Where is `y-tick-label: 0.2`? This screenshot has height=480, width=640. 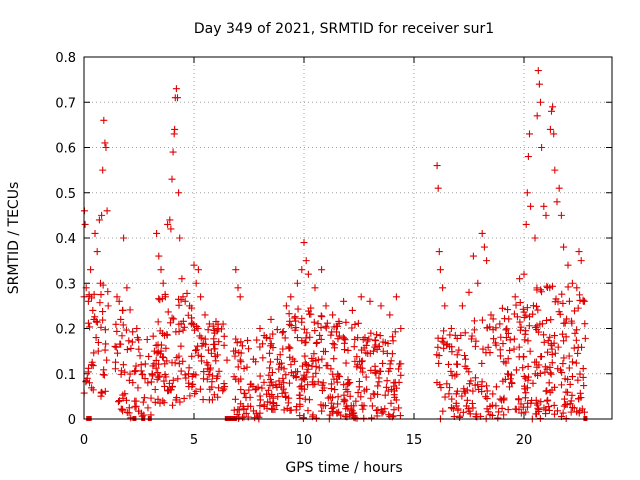 y-tick-label: 0.2 is located at coordinates (65, 330).